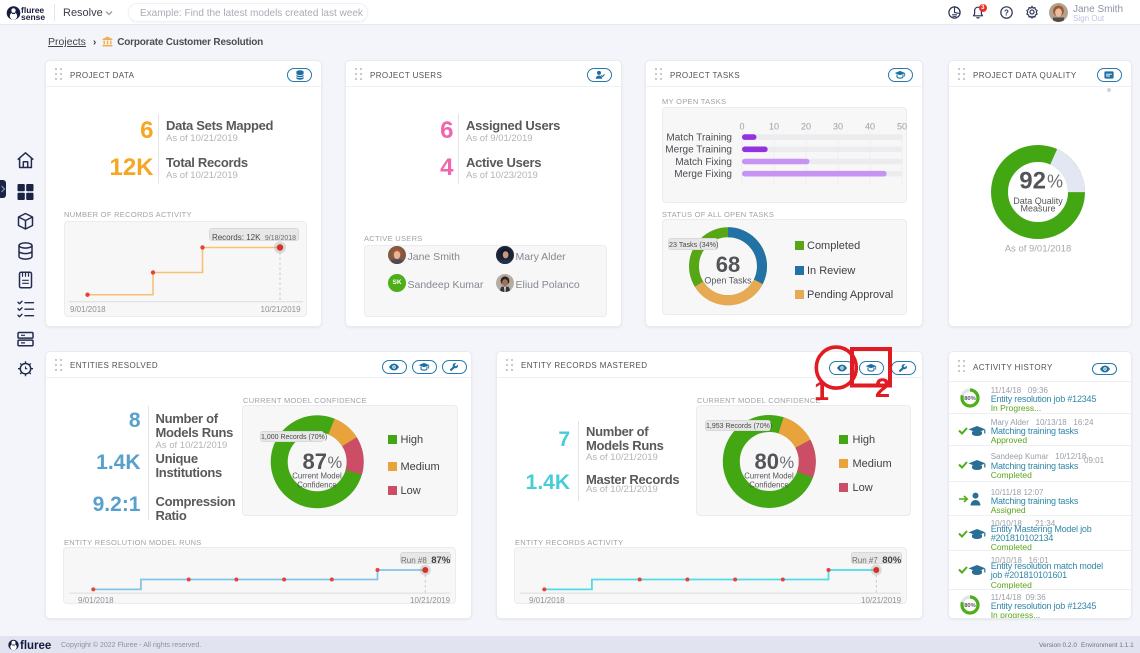  I want to click on svg-text: Match Training, so click(699, 138).